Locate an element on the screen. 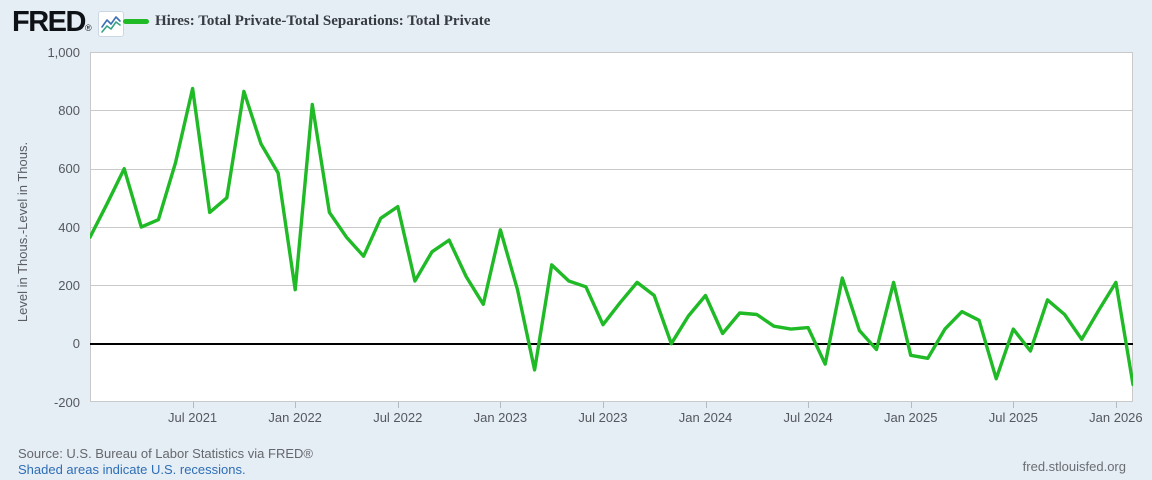 This screenshot has width=1152, height=480. x-tick-label: Jul 2025 is located at coordinates (1013, 417).